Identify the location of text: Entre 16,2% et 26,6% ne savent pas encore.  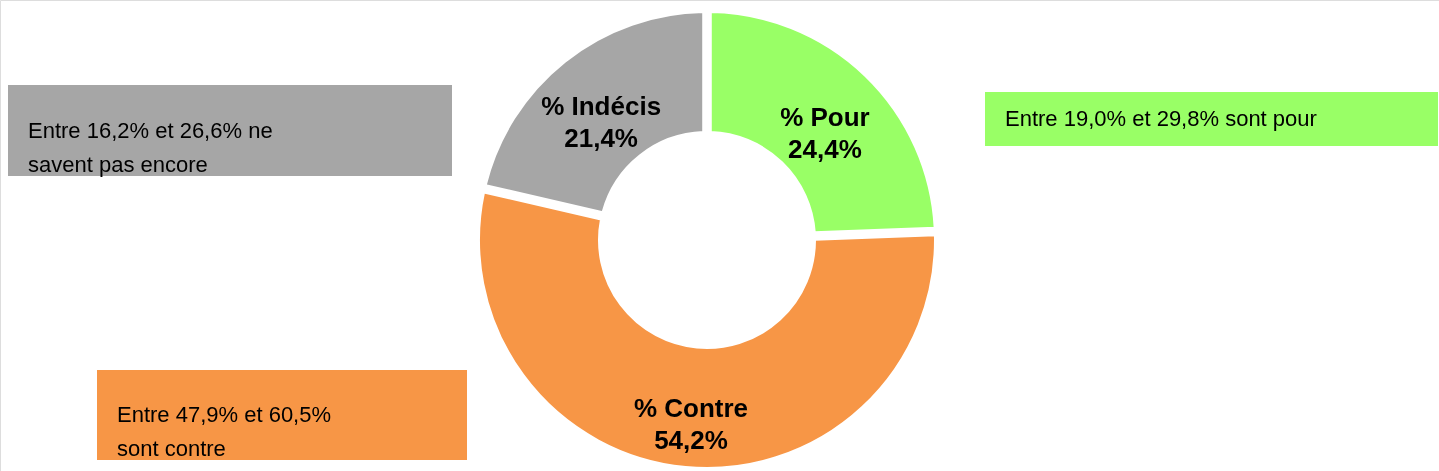
(150, 147).